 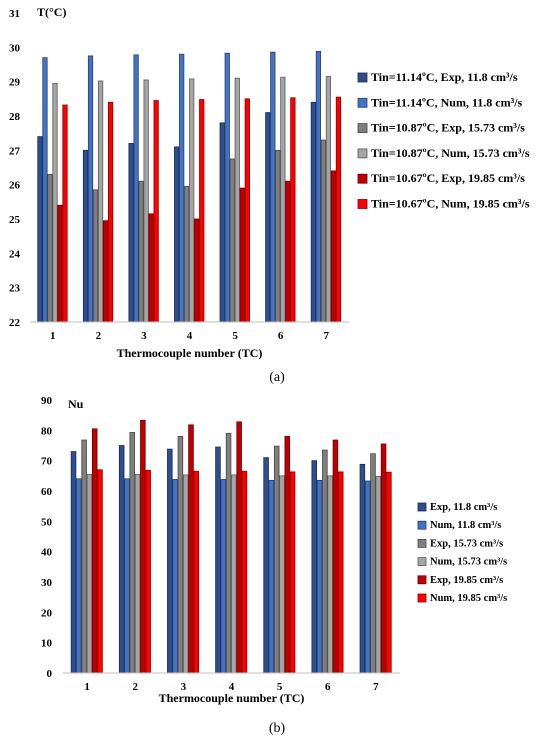 I want to click on y-tick-label: 29, so click(x=15, y=83).